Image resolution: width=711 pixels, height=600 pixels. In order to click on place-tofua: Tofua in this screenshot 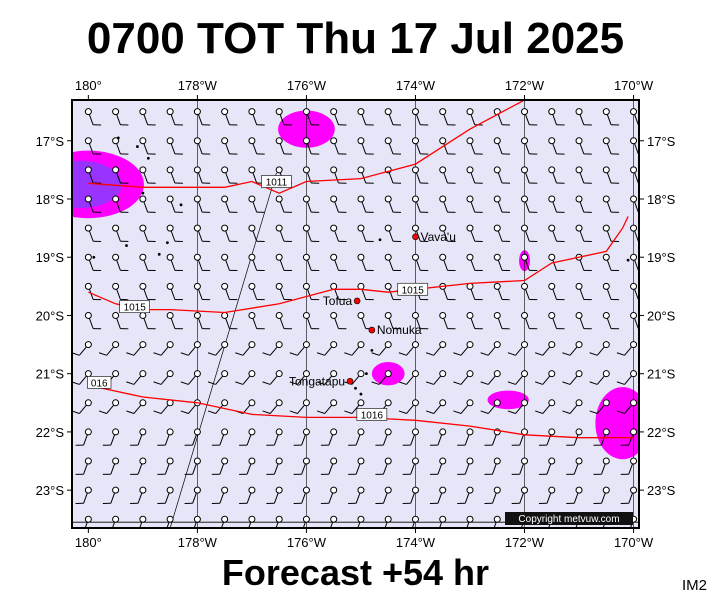, I will do `click(342, 301)`.